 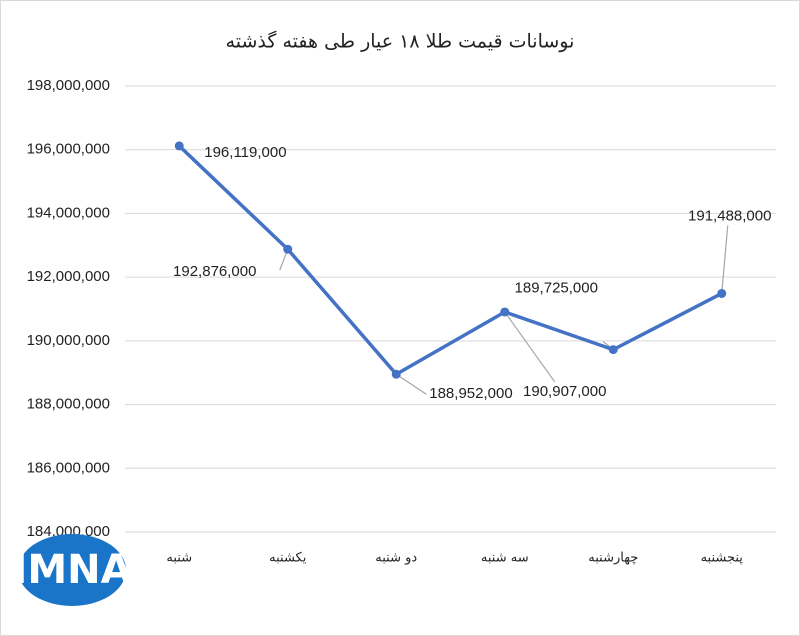 I want to click on logo-text: IMNA, so click(x=71, y=570).